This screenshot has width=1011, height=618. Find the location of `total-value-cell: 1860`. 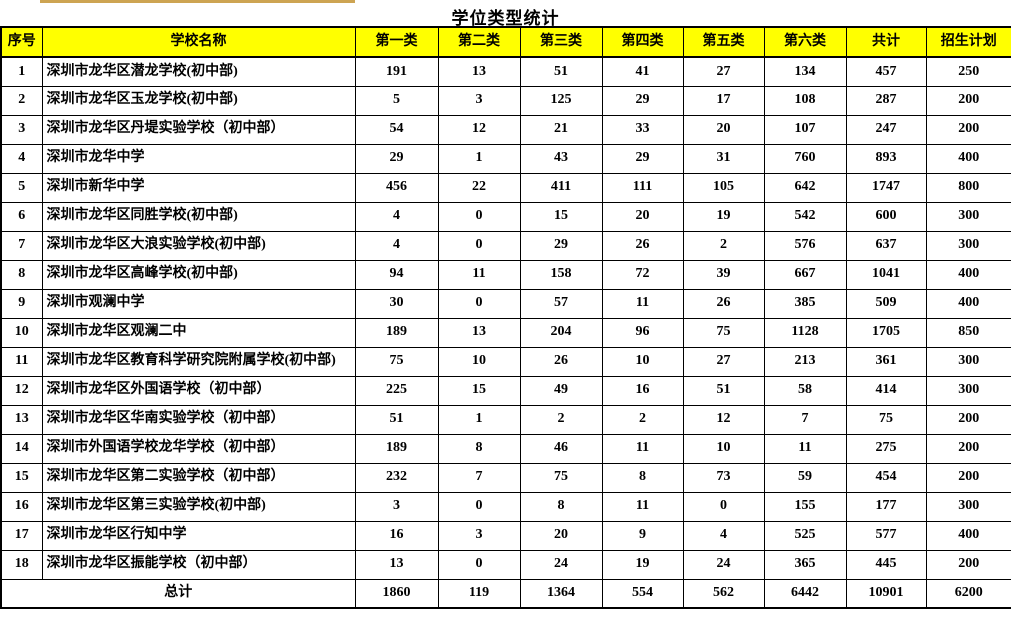

total-value-cell: 1860 is located at coordinates (396, 593).